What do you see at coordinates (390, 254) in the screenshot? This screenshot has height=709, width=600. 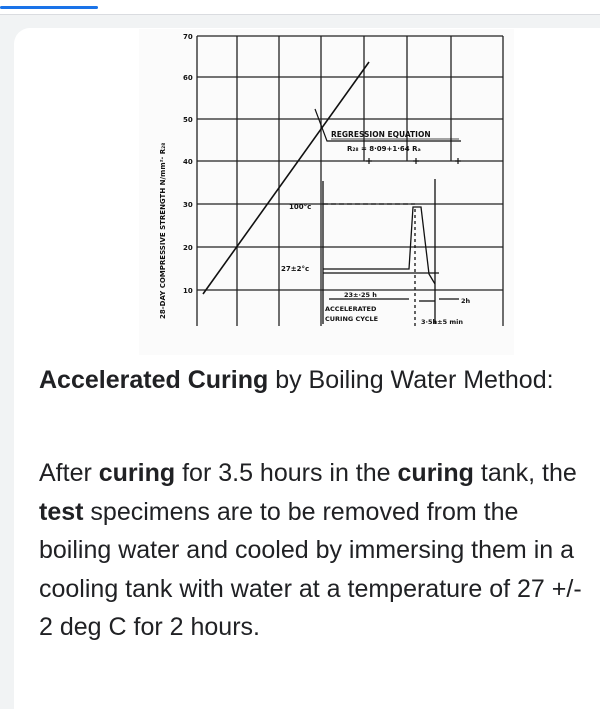 I see `curing-cycle-diagram` at bounding box center [390, 254].